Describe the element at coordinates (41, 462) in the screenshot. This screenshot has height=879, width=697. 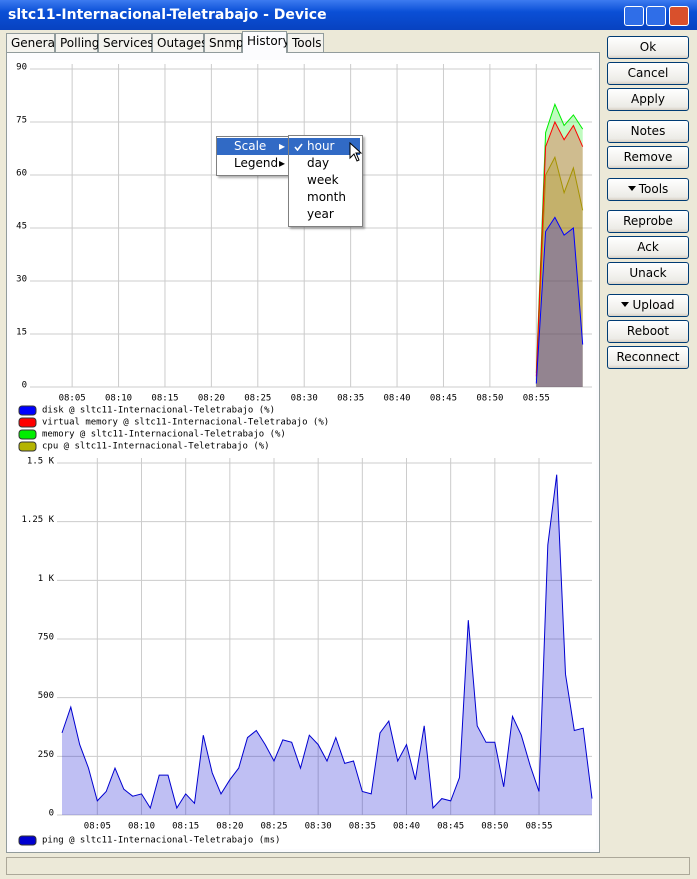
I see `y-tick-label: 1.5 K` at that location.